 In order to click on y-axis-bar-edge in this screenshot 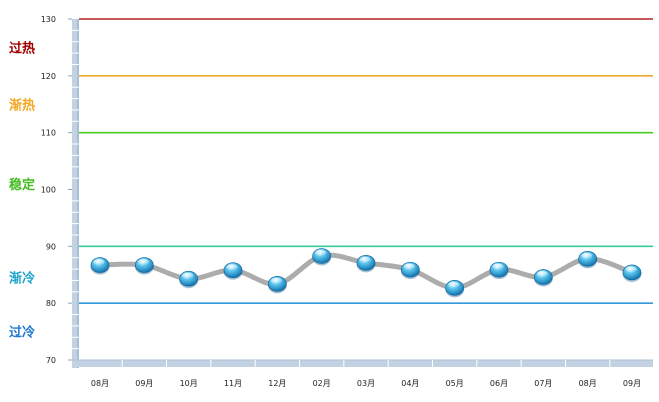, I will do `click(78, 193)`.